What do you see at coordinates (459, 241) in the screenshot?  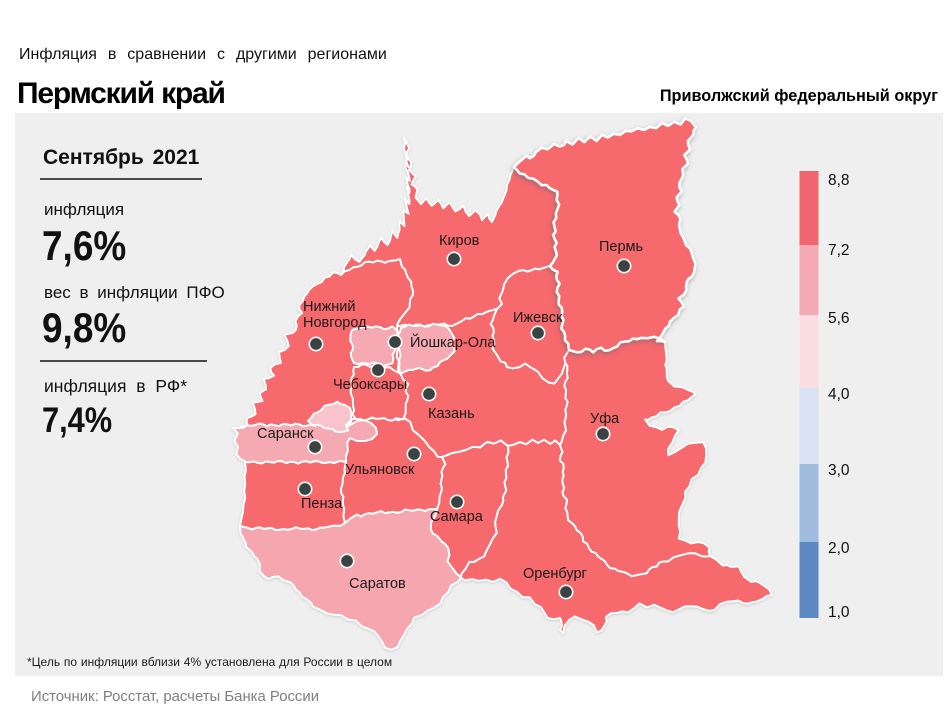 I see `svg-text: Киров` at bounding box center [459, 241].